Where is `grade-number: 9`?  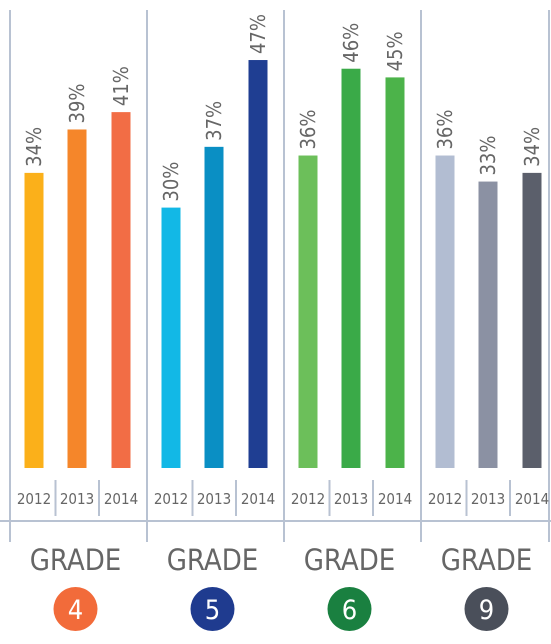 grade-number: 9 is located at coordinates (486, 610).